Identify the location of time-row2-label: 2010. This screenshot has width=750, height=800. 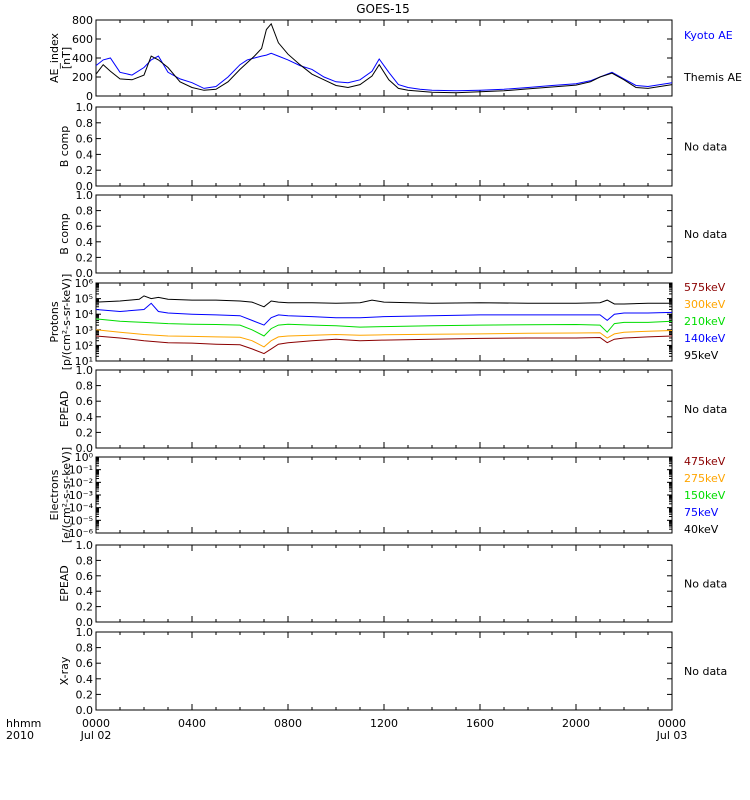
(20, 735).